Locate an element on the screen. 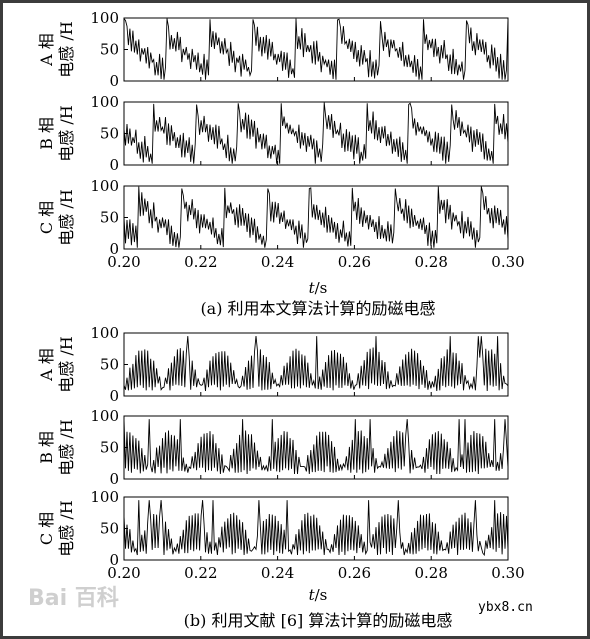 This screenshot has width=590, height=639. site-mark: ybx8.cn is located at coordinates (505, 607).